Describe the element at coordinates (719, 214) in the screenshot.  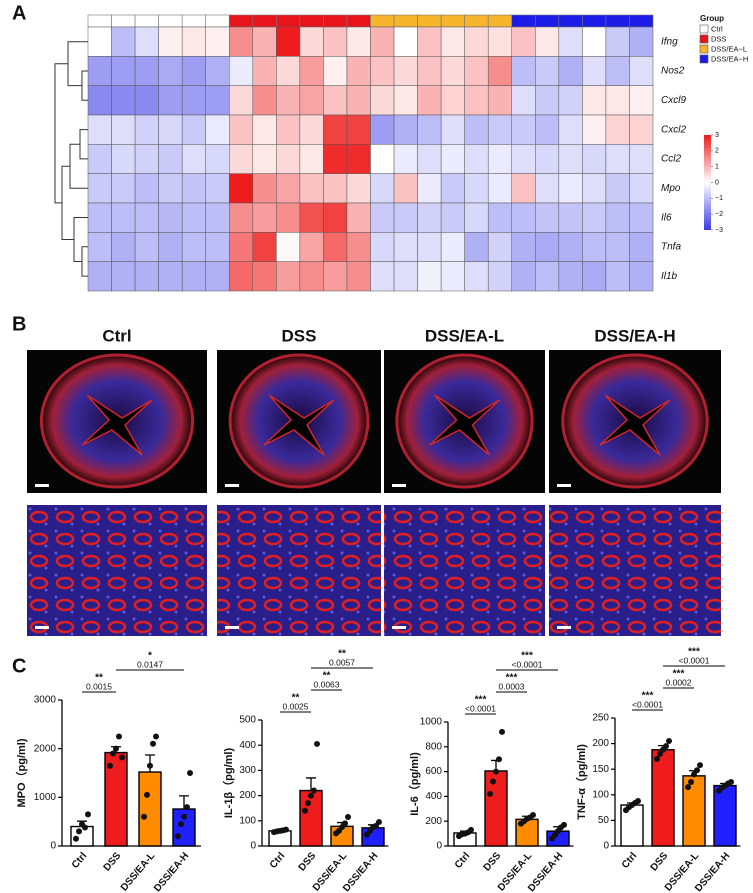
I see `colorbar-label: −2` at that location.